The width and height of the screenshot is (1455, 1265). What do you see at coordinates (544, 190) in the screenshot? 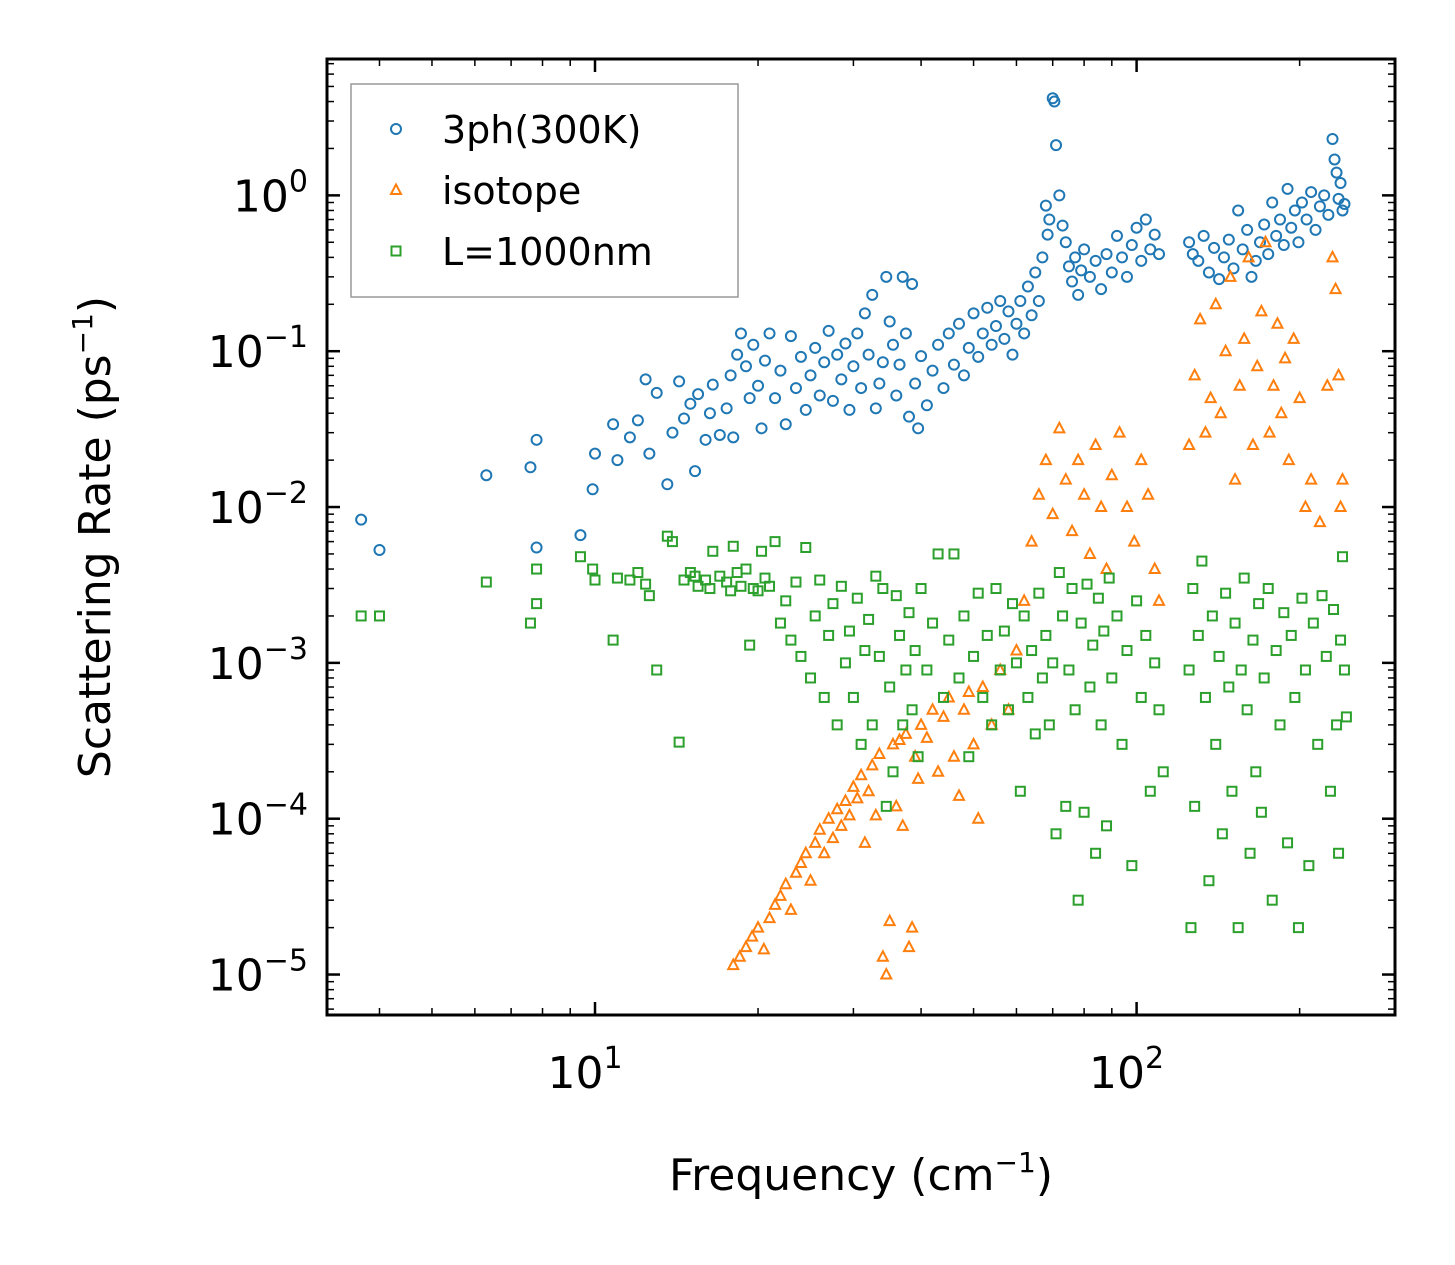
I see `legend-box` at bounding box center [544, 190].